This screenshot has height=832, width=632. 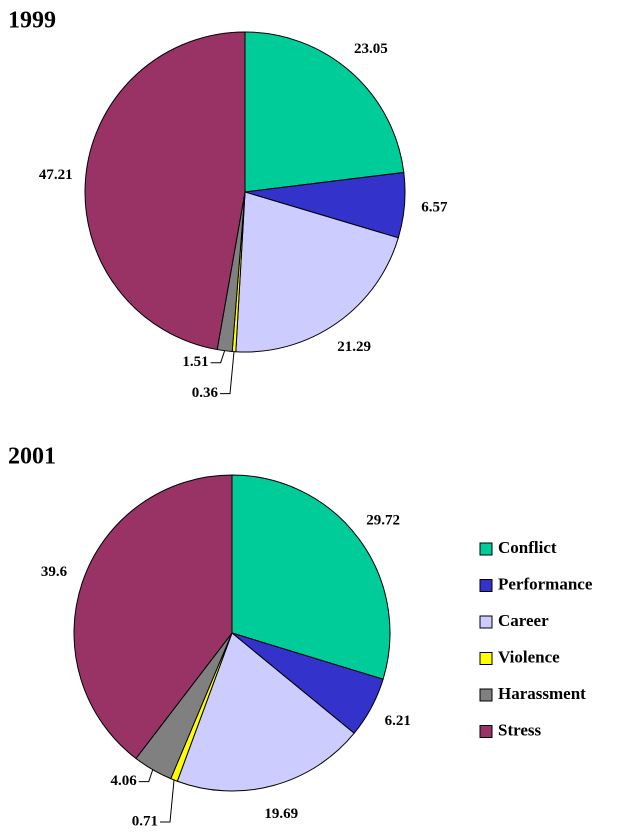 What do you see at coordinates (523, 620) in the screenshot?
I see `legend-label: Career` at bounding box center [523, 620].